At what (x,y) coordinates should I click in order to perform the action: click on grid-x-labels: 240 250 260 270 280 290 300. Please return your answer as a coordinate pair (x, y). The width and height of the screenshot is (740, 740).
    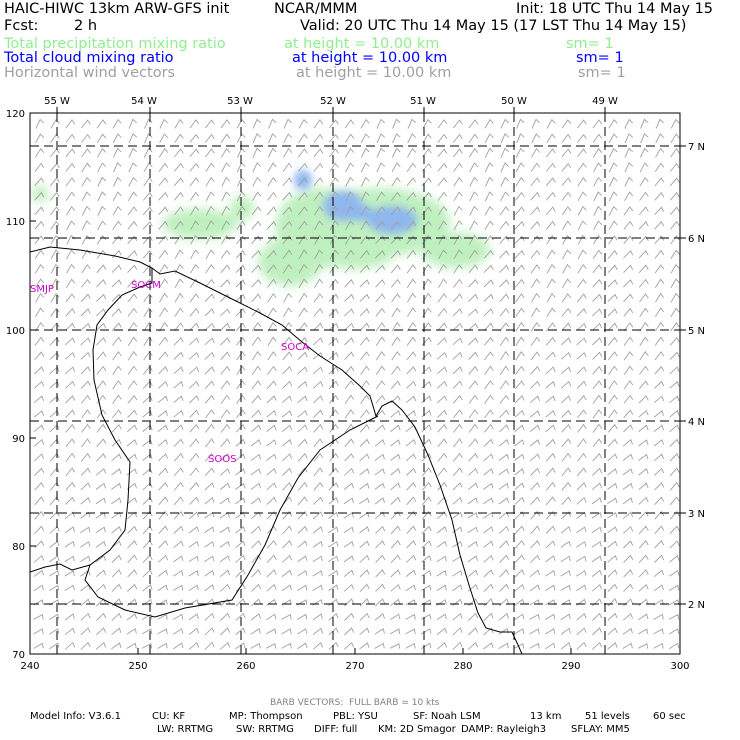
    Looking at the image, I should click on (354, 666).